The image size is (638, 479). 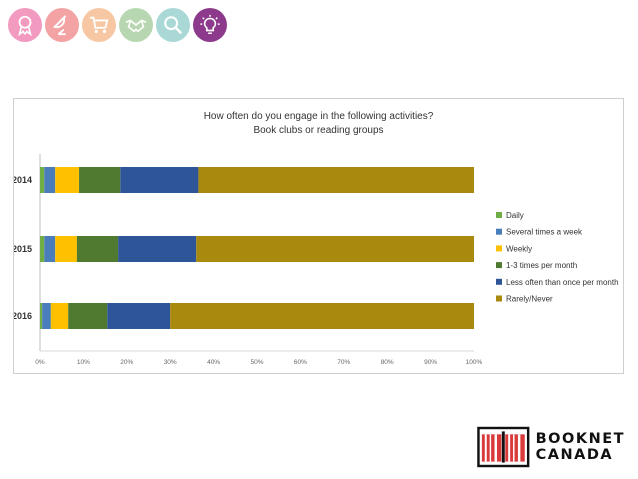 I want to click on bar-2016-less-often-than-once-per-month, so click(x=139, y=316).